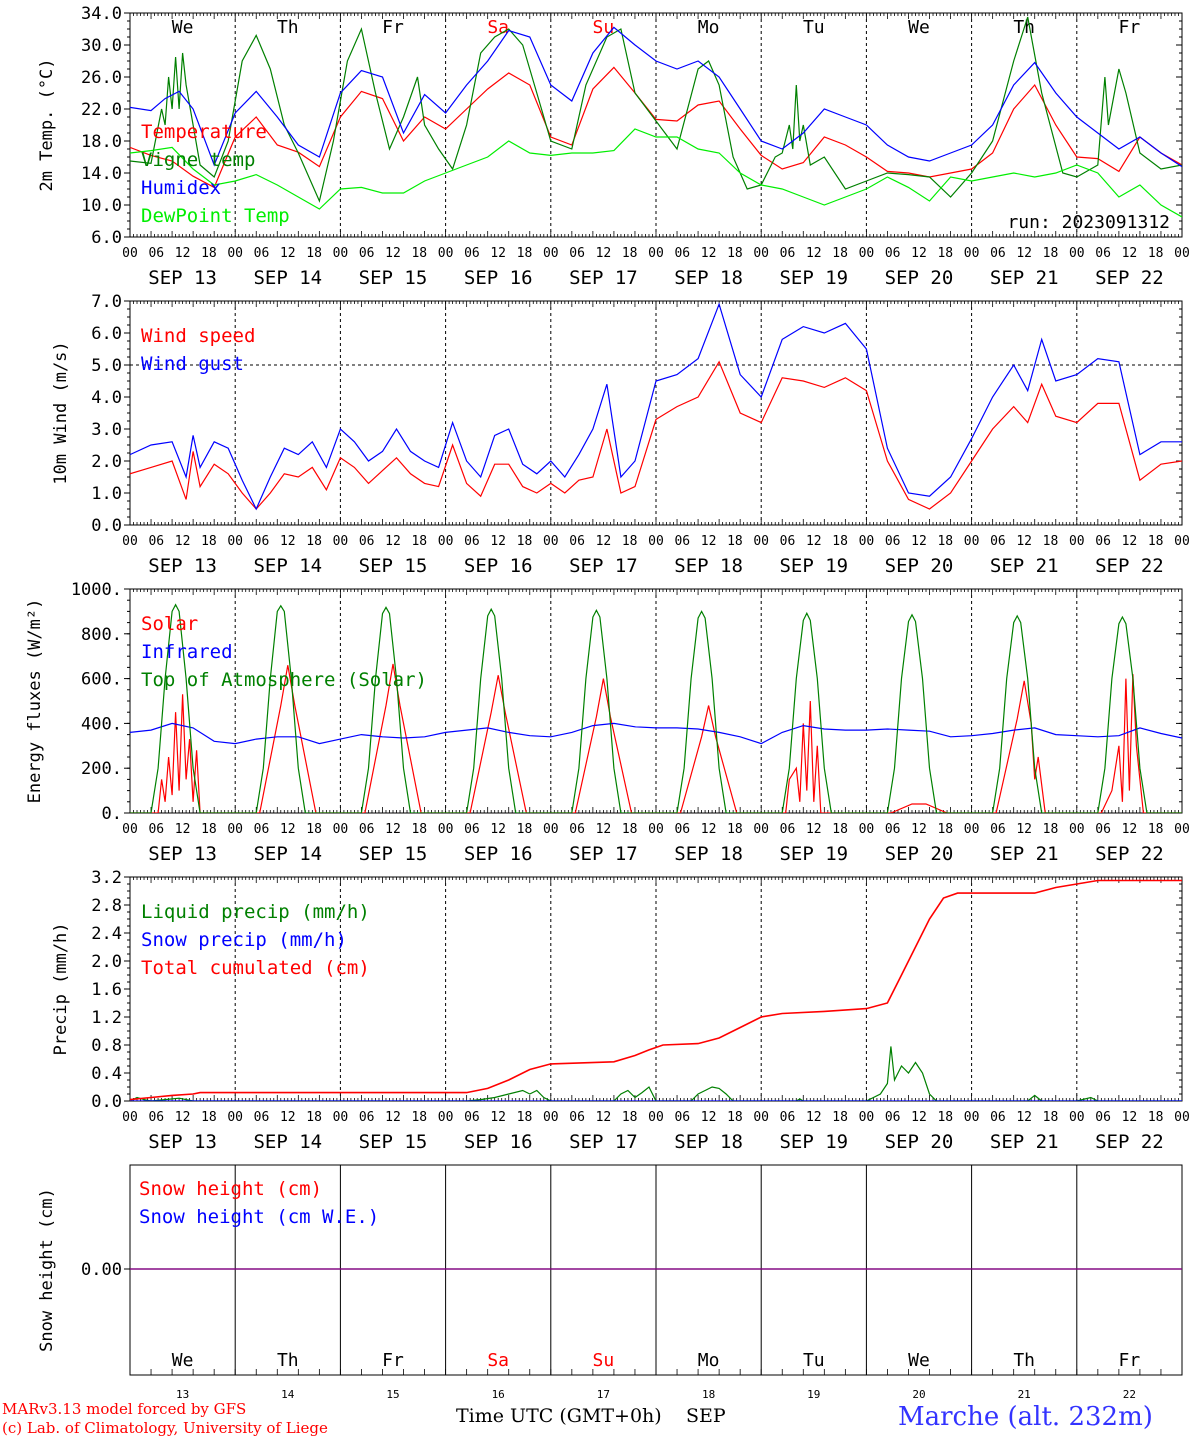 This screenshot has width=1194, height=1440. What do you see at coordinates (392, 1394) in the screenshot?
I see `day-number-label: 15` at bounding box center [392, 1394].